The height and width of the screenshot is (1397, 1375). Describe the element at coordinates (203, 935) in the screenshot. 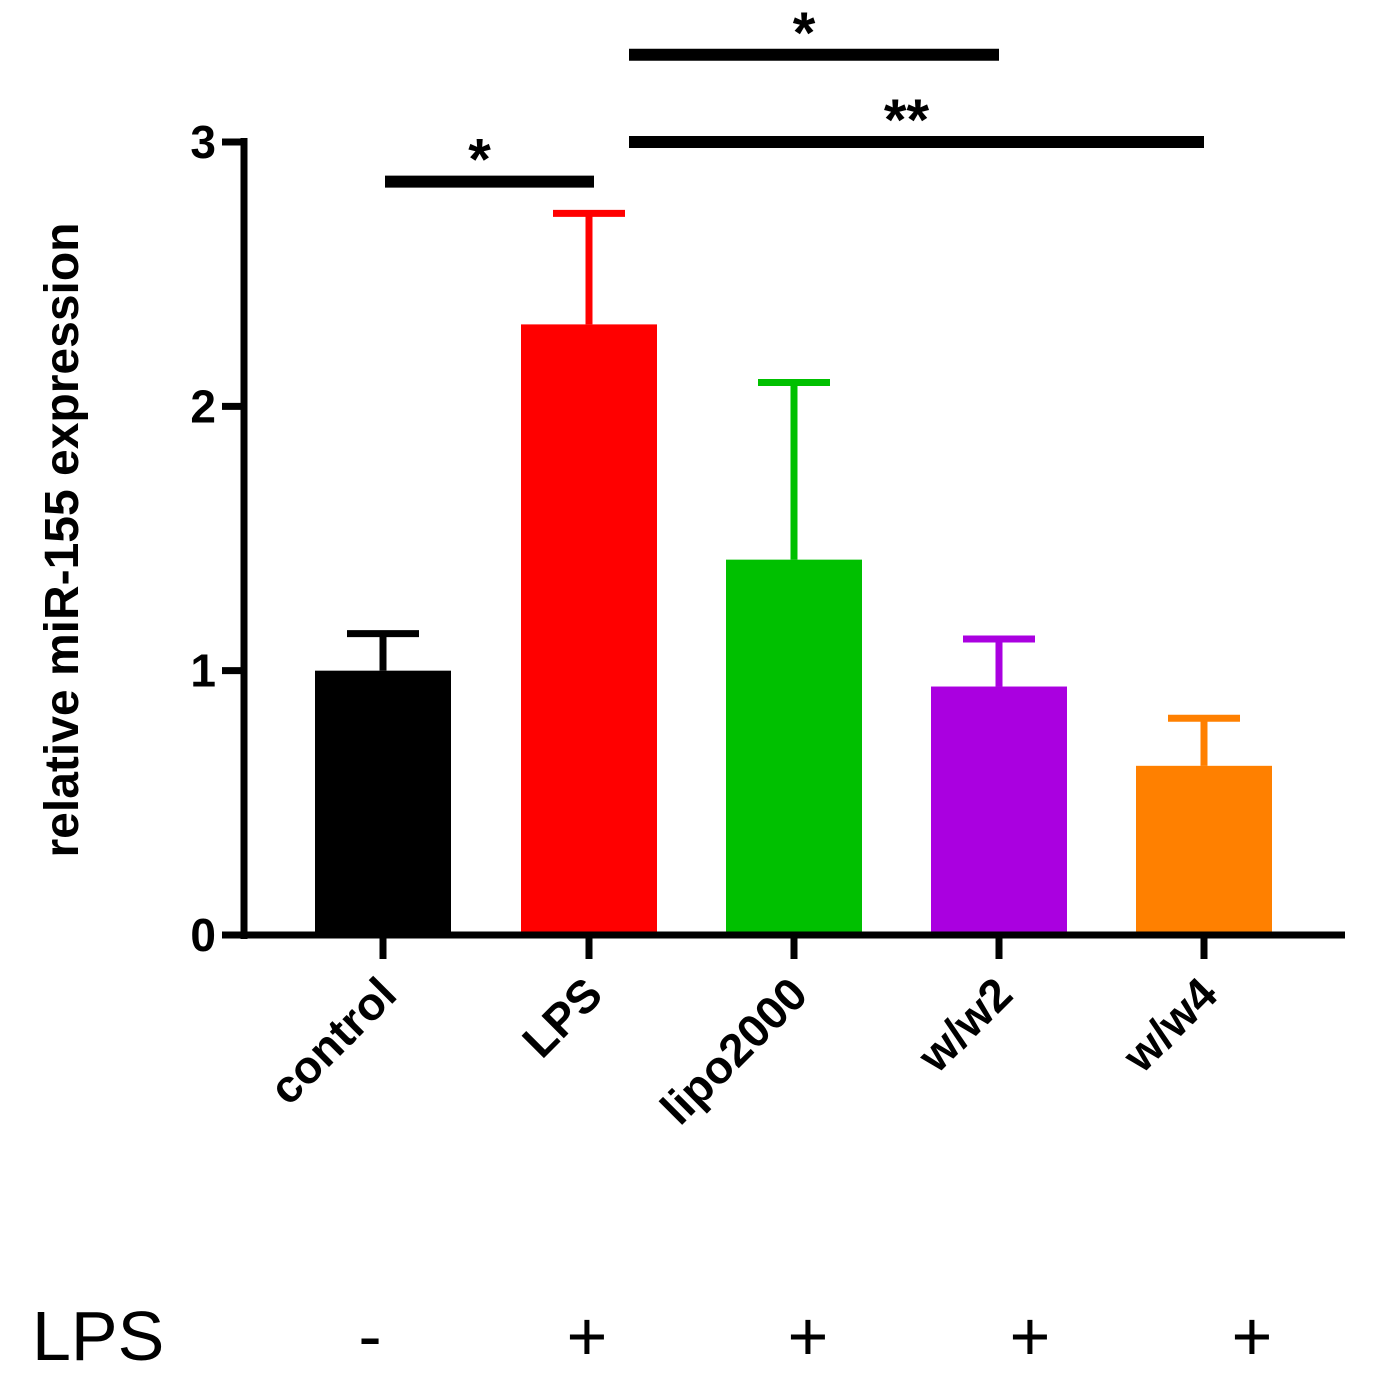

I see `y-tick-label-0: 0` at that location.